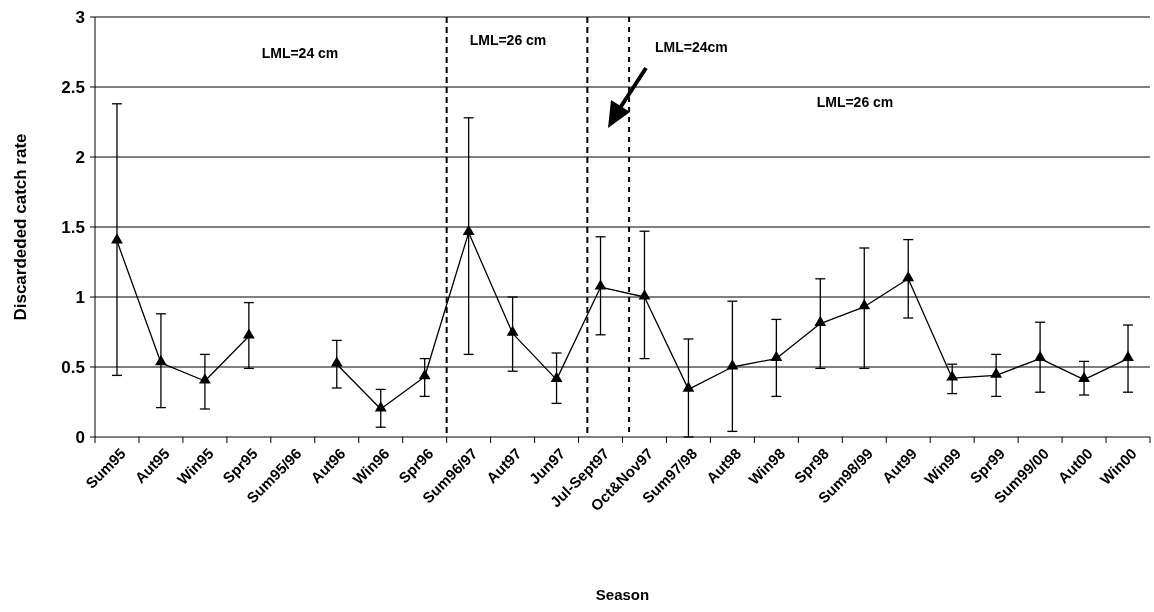 This screenshot has height=612, width=1154. Describe the element at coordinates (73, 367) in the screenshot. I see `y-tick-label: 0.5` at that location.